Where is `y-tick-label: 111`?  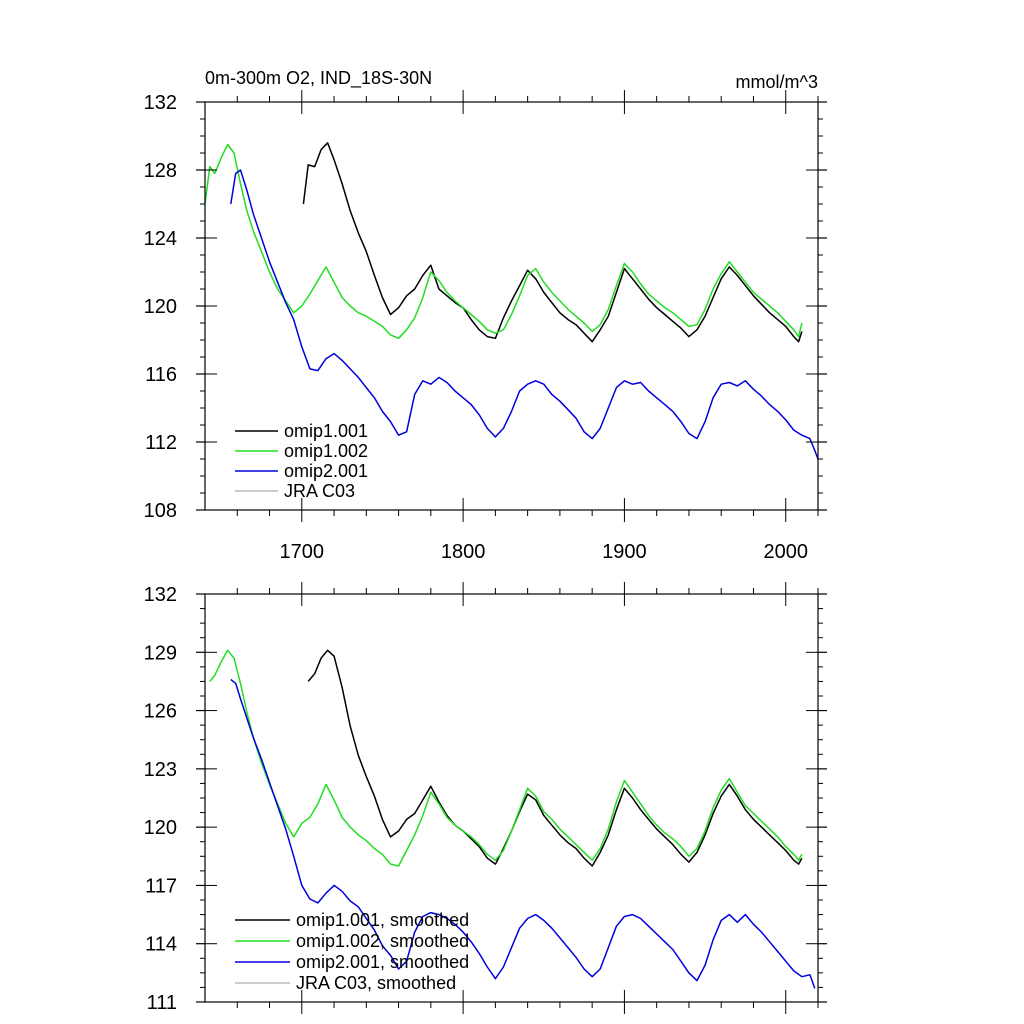 y-tick-label: 111 is located at coordinates (162, 1003).